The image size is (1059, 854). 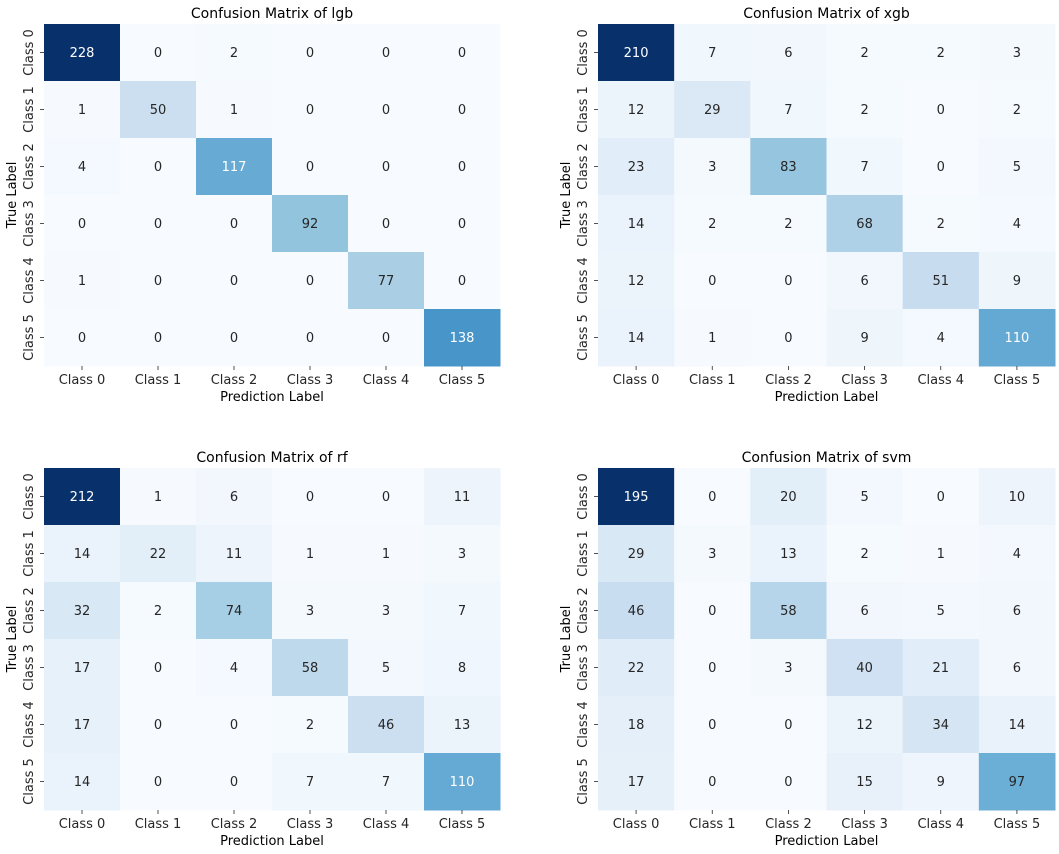 What do you see at coordinates (636, 167) in the screenshot?
I see `cell-value-label: 23` at bounding box center [636, 167].